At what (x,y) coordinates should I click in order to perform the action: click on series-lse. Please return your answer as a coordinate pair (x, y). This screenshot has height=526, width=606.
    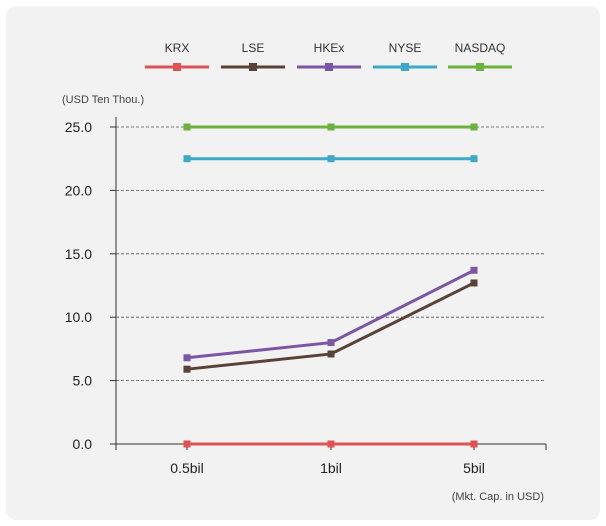
    Looking at the image, I should click on (330, 326).